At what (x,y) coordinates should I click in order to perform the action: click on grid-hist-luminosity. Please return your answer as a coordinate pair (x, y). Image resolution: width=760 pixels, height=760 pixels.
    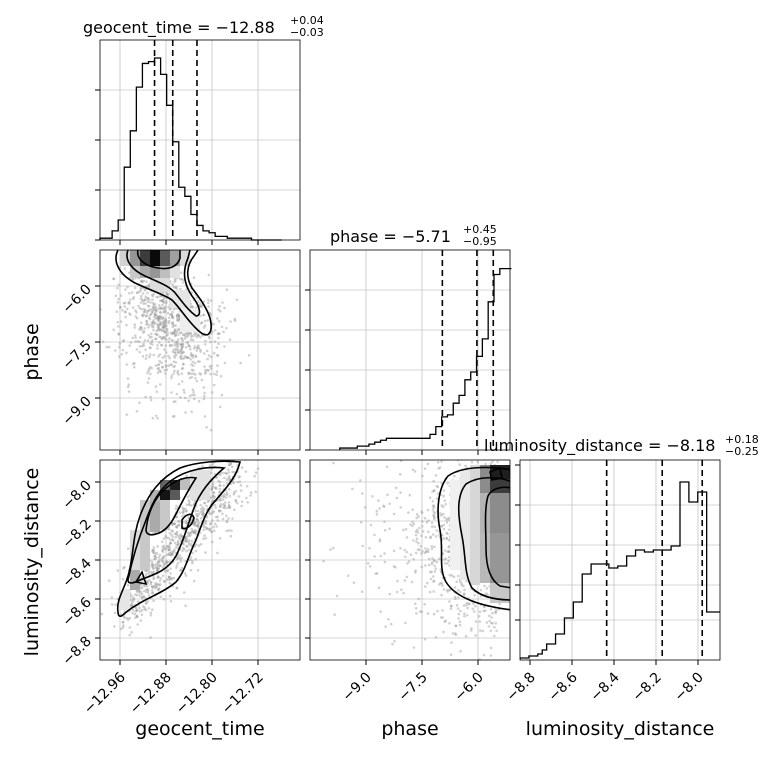
    Looking at the image, I should click on (620, 560).